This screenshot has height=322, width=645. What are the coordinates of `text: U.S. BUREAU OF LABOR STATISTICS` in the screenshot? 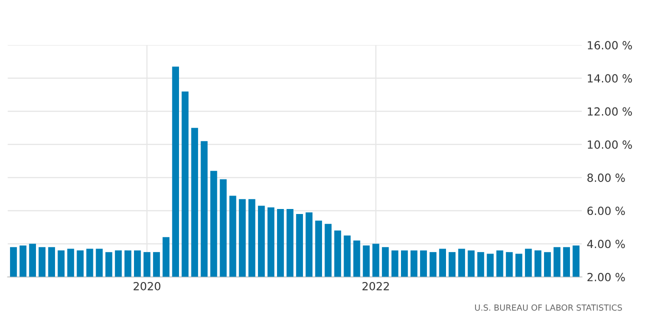 It's located at (548, 307).